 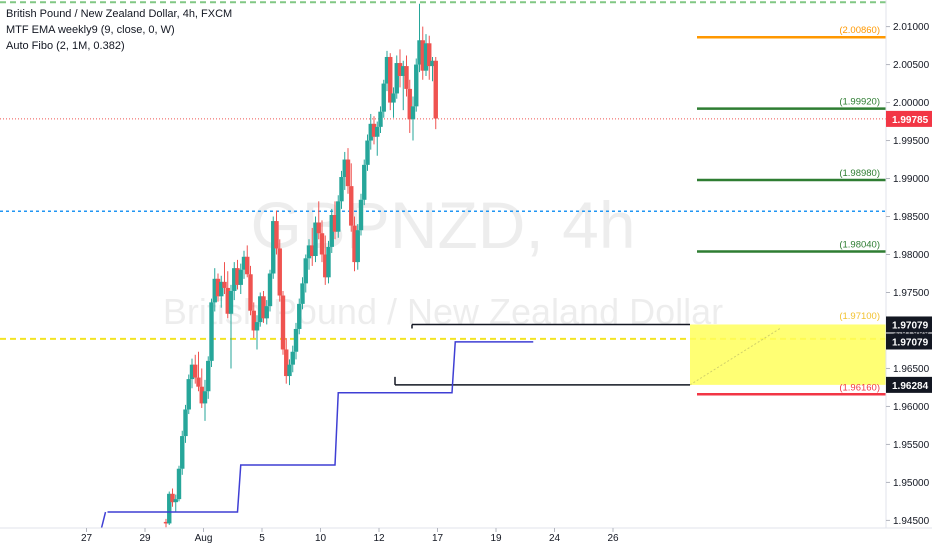 What do you see at coordinates (496, 538) in the screenshot?
I see `time-tick-label: 19` at bounding box center [496, 538].